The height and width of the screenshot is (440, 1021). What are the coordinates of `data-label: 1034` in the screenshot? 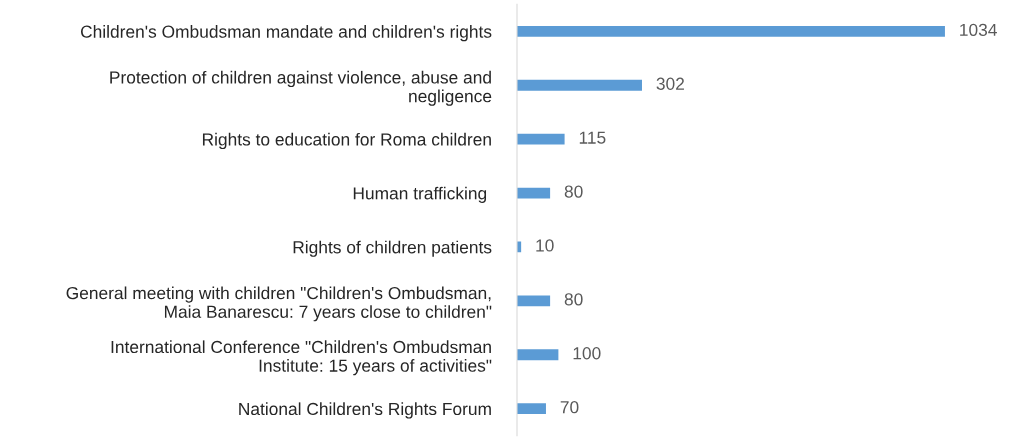 It's located at (978, 30).